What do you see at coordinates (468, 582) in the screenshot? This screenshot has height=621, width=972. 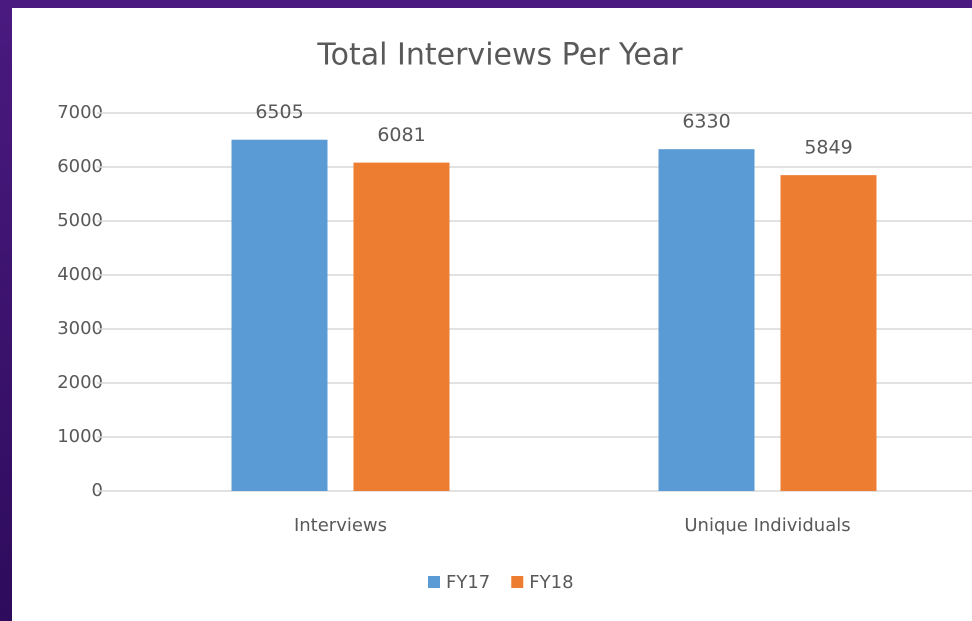 I see `legend-label: FY17` at bounding box center [468, 582].